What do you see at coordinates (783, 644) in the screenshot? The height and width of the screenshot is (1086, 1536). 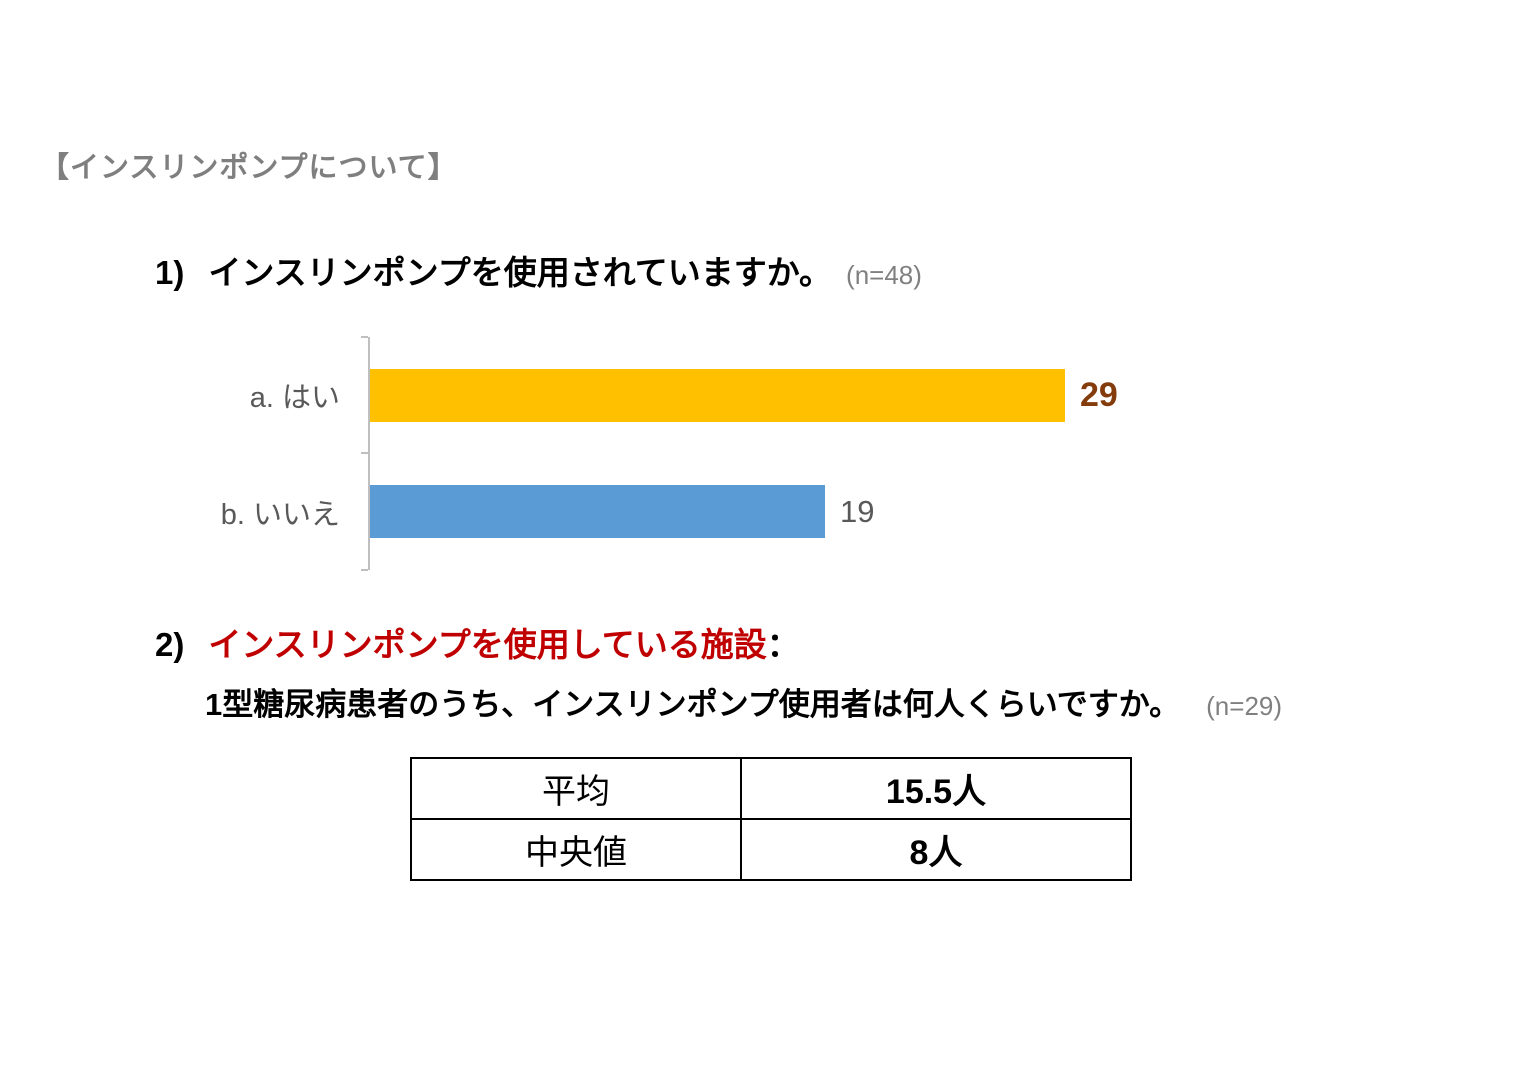 I see `q2-colon: ：` at bounding box center [783, 644].